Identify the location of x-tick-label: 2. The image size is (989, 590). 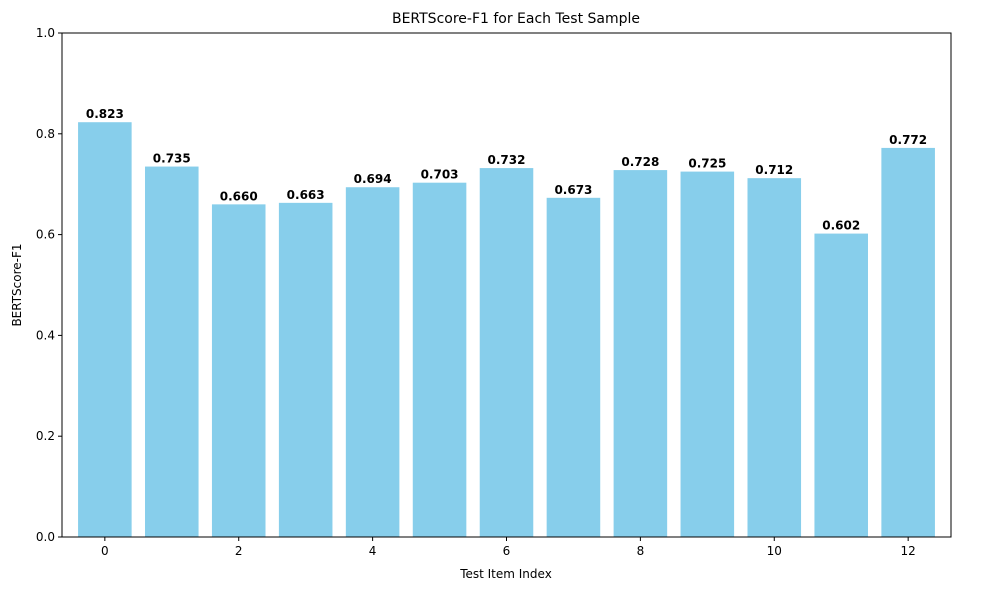
(239, 551).